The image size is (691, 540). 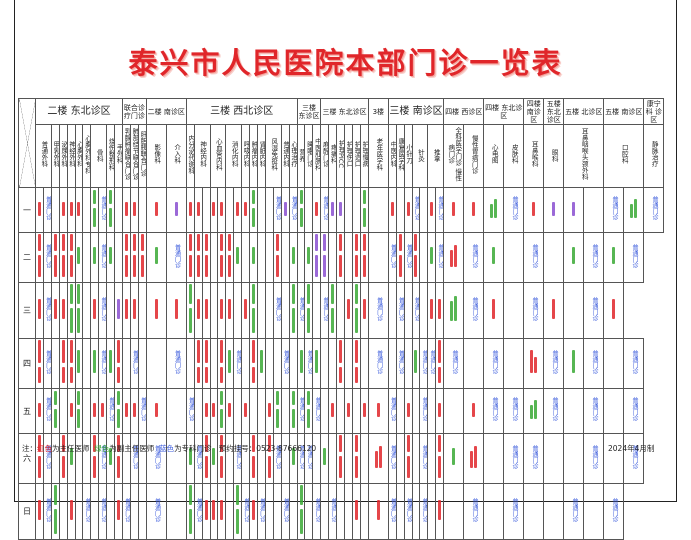 What do you see at coordinates (127, 154) in the screenshot?
I see `department-label: 乳腺肿瘤联合门诊` at bounding box center [127, 154].